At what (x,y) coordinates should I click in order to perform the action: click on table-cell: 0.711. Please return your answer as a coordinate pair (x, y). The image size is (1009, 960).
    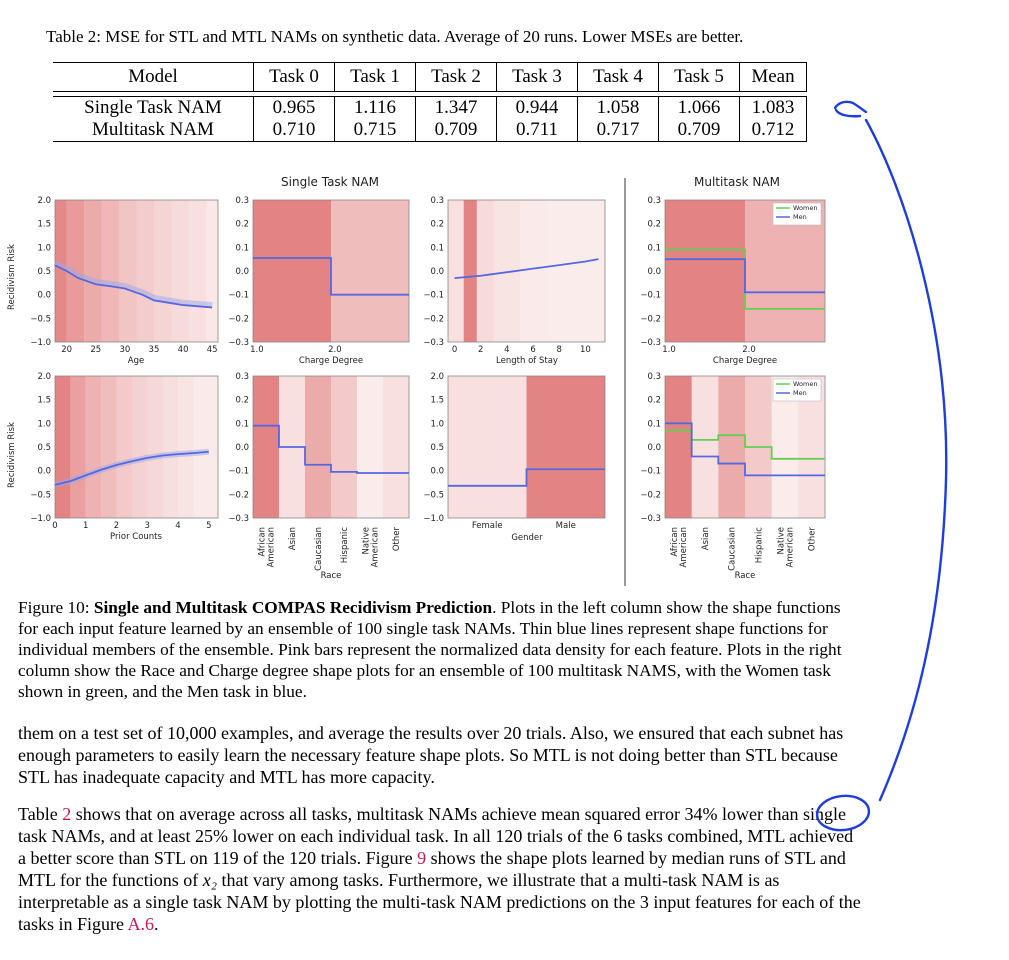
    Looking at the image, I should click on (537, 130).